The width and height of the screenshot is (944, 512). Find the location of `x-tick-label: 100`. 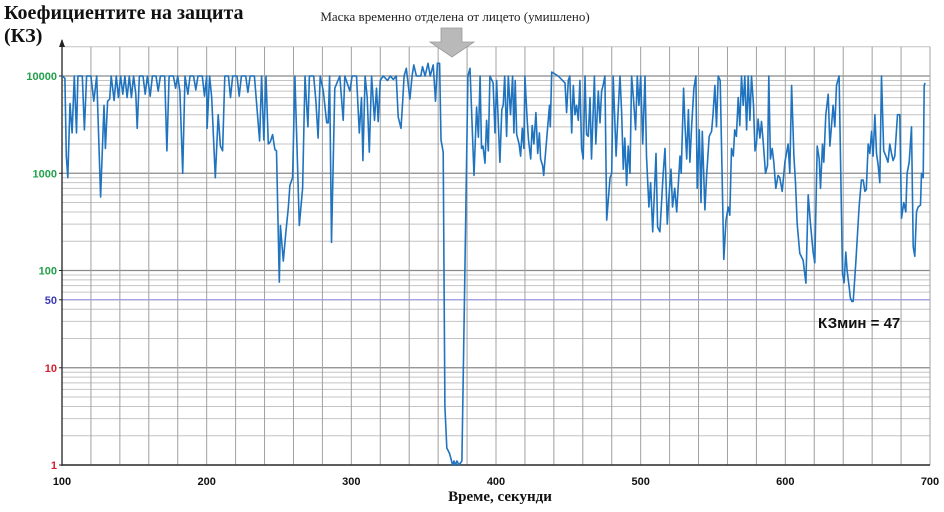

x-tick-label: 100 is located at coordinates (62, 482).